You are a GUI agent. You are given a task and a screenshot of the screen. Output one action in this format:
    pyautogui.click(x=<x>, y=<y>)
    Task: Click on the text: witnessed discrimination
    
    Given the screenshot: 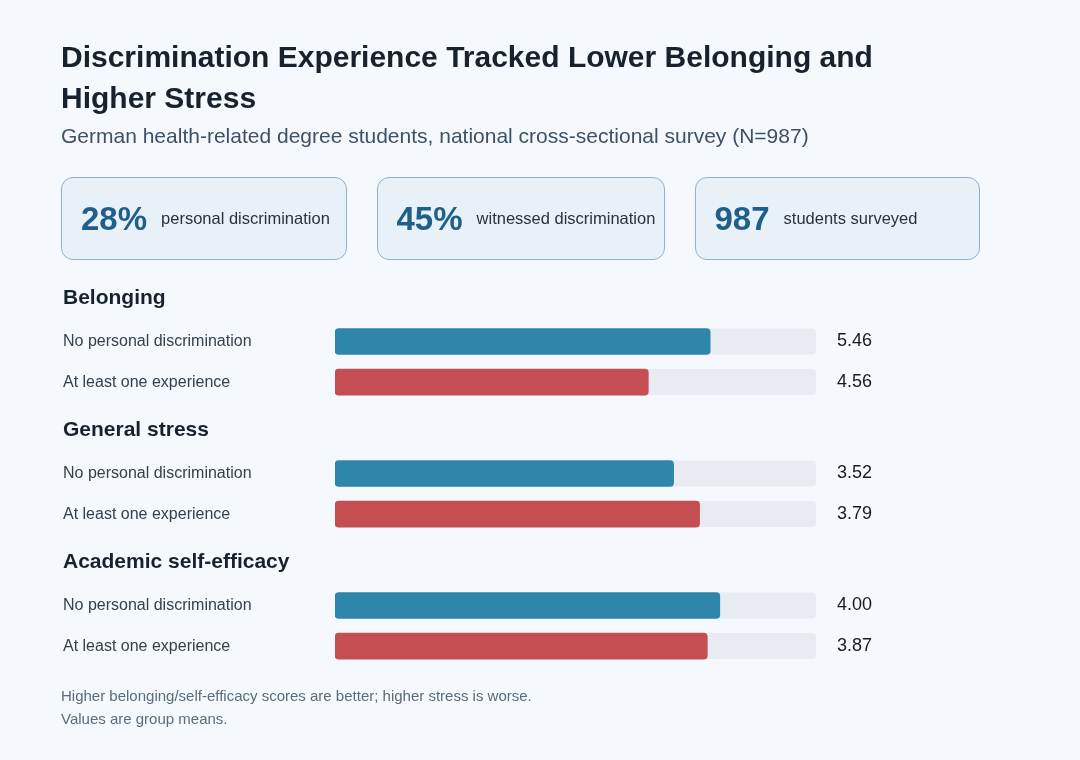 What is the action you would take?
    pyautogui.click(x=566, y=218)
    